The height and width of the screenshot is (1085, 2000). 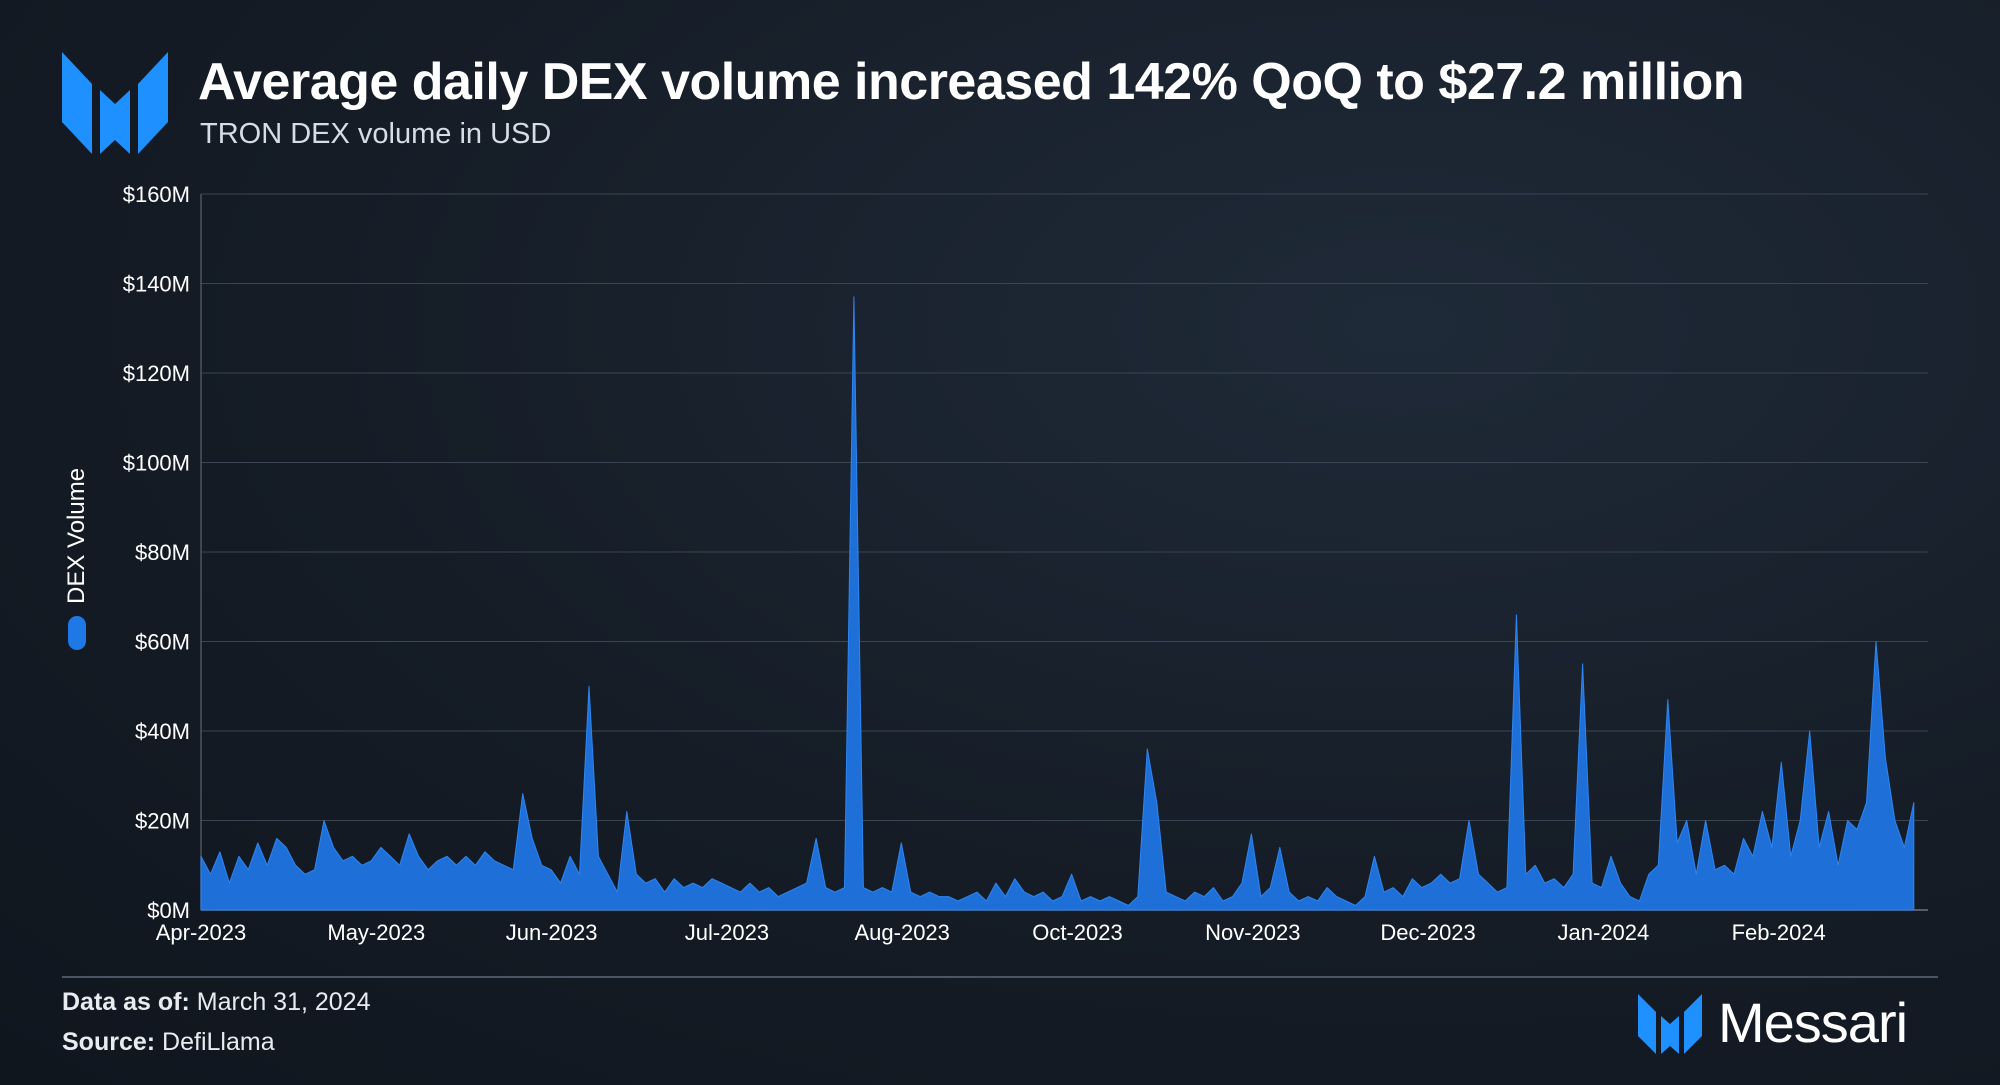 What do you see at coordinates (552, 932) in the screenshot?
I see `x-tick-label: Jun-2023` at bounding box center [552, 932].